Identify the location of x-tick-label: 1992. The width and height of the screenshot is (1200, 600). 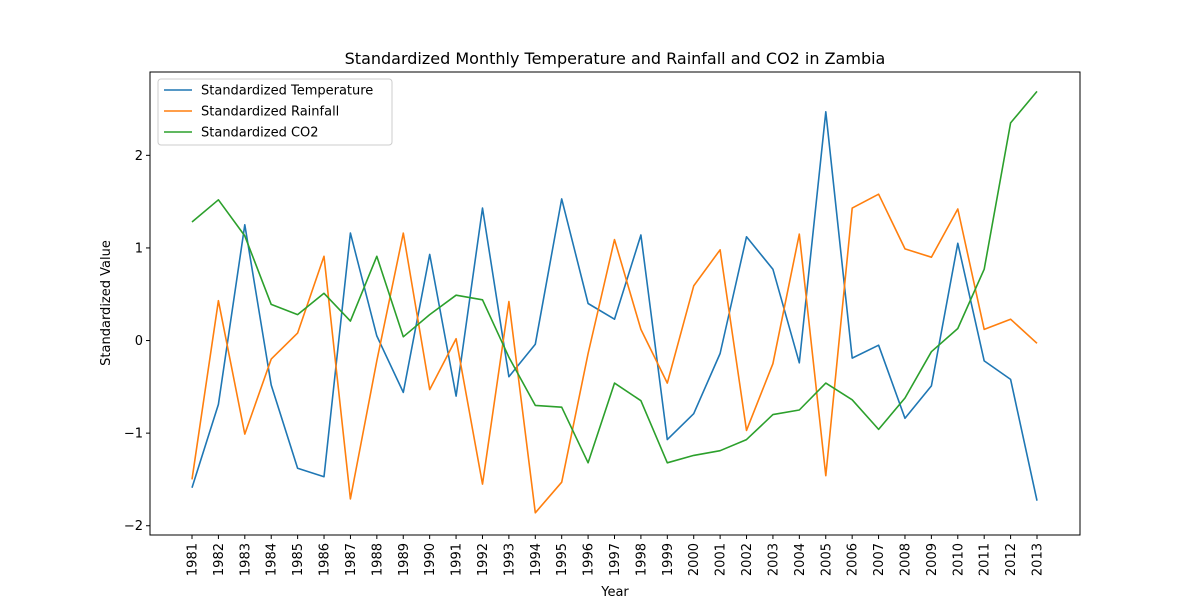
(483, 559).